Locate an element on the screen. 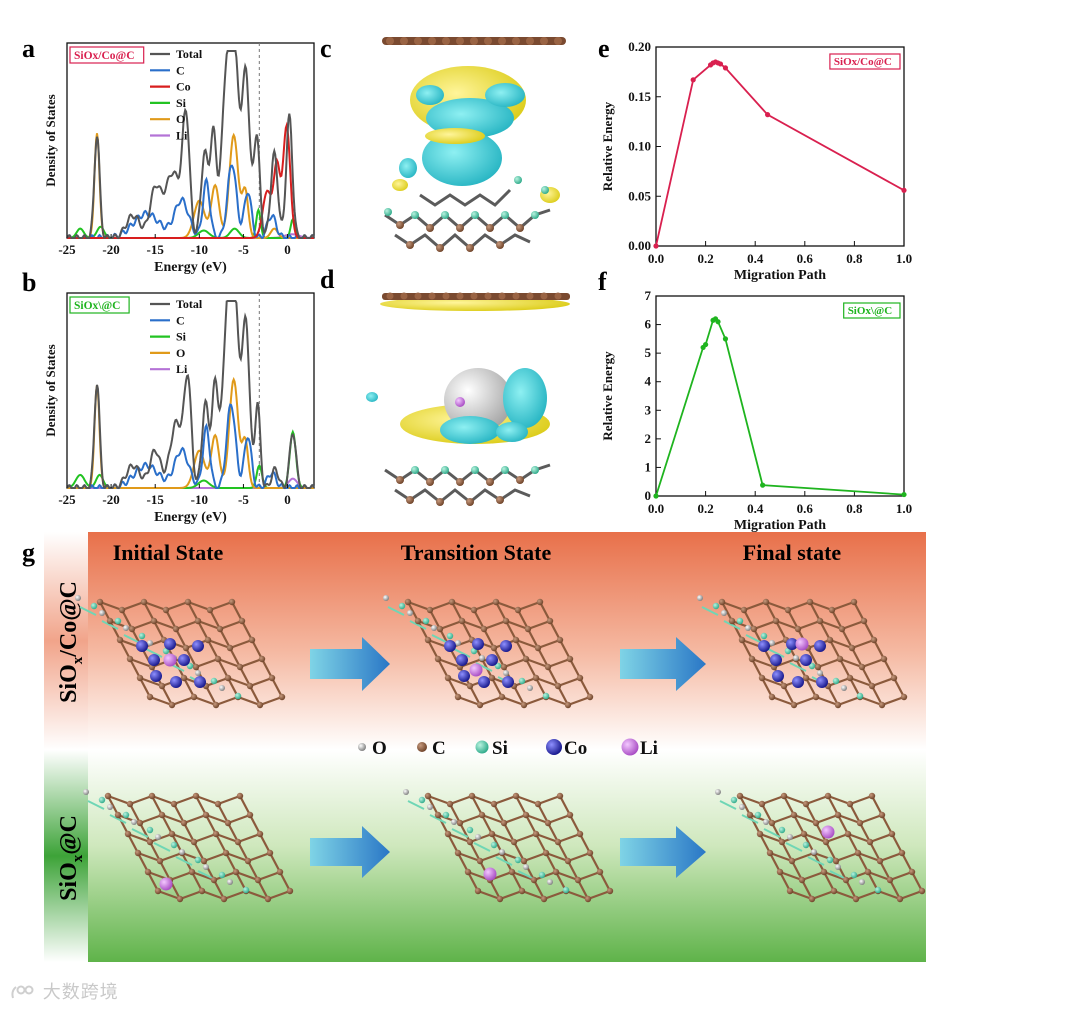 This screenshot has width=1080, height=1010. x-tick-label: 0.0 is located at coordinates (656, 508).